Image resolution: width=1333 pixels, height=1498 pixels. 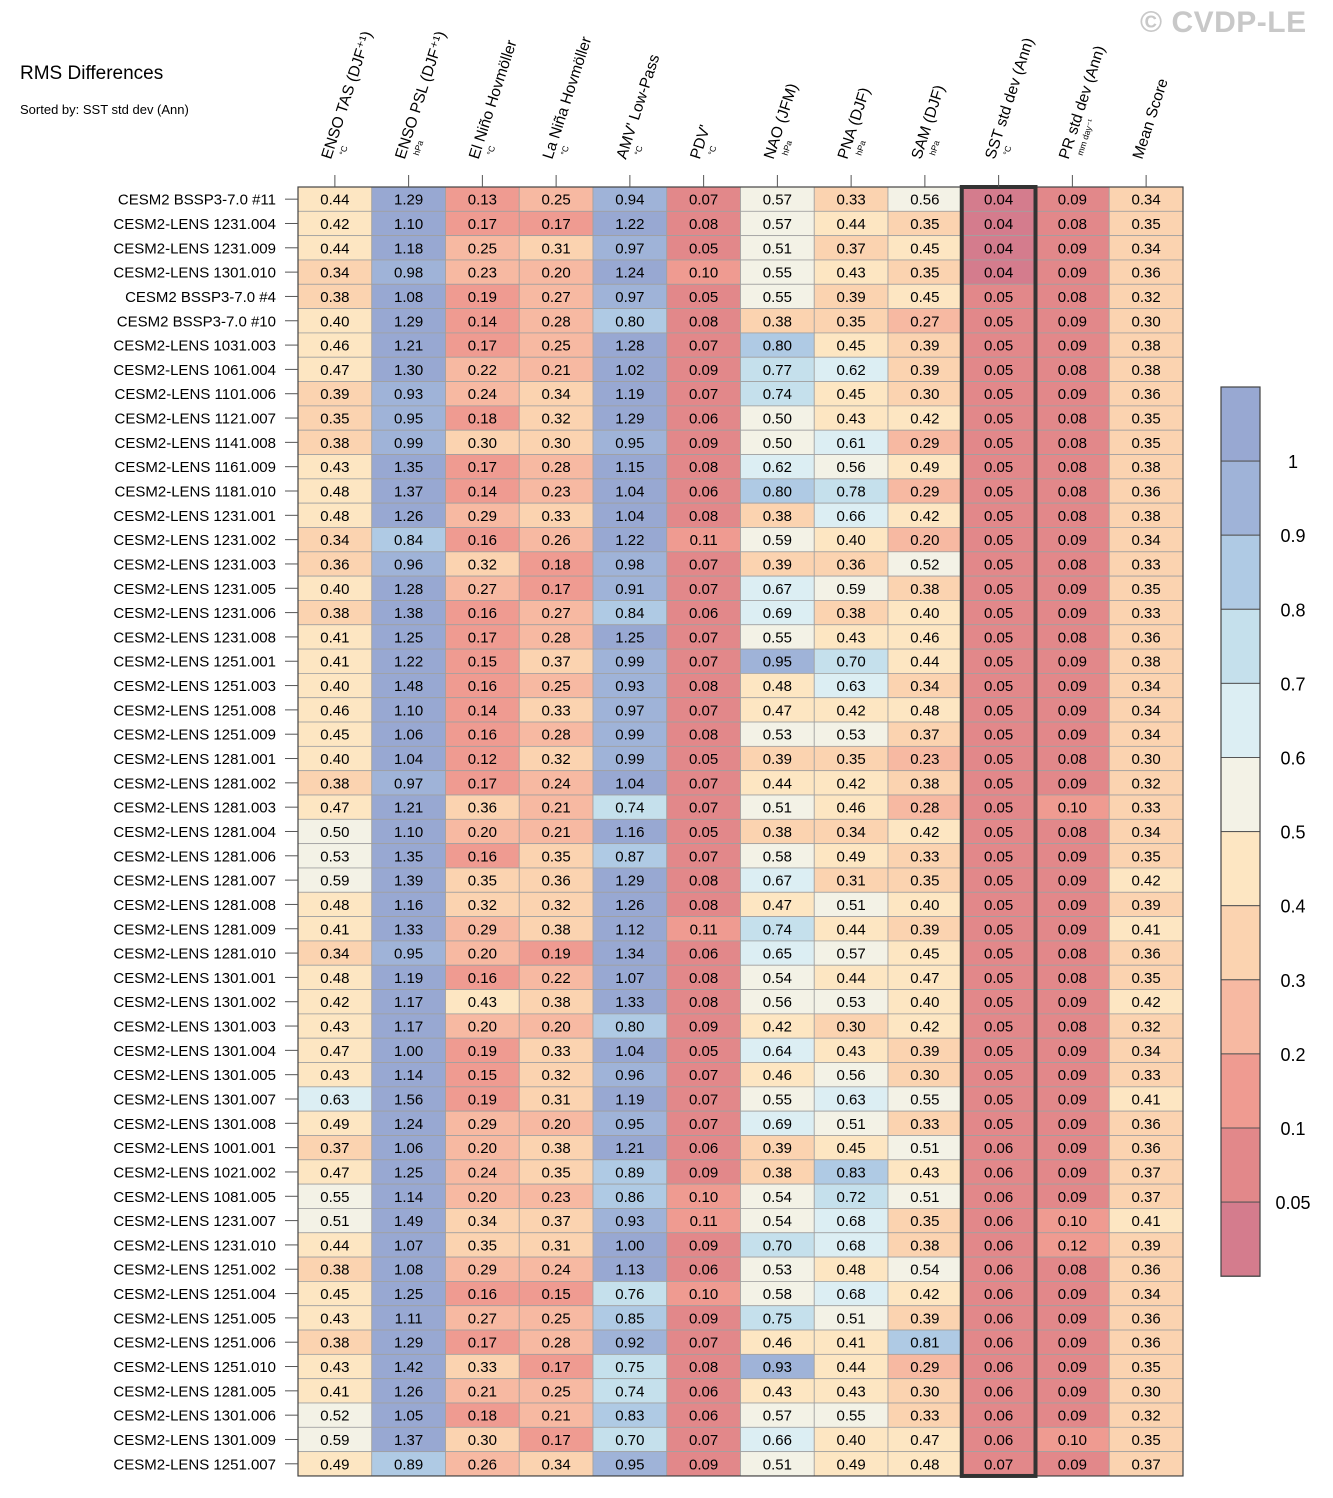 I want to click on cell-value: 0.22, so click(x=482, y=370).